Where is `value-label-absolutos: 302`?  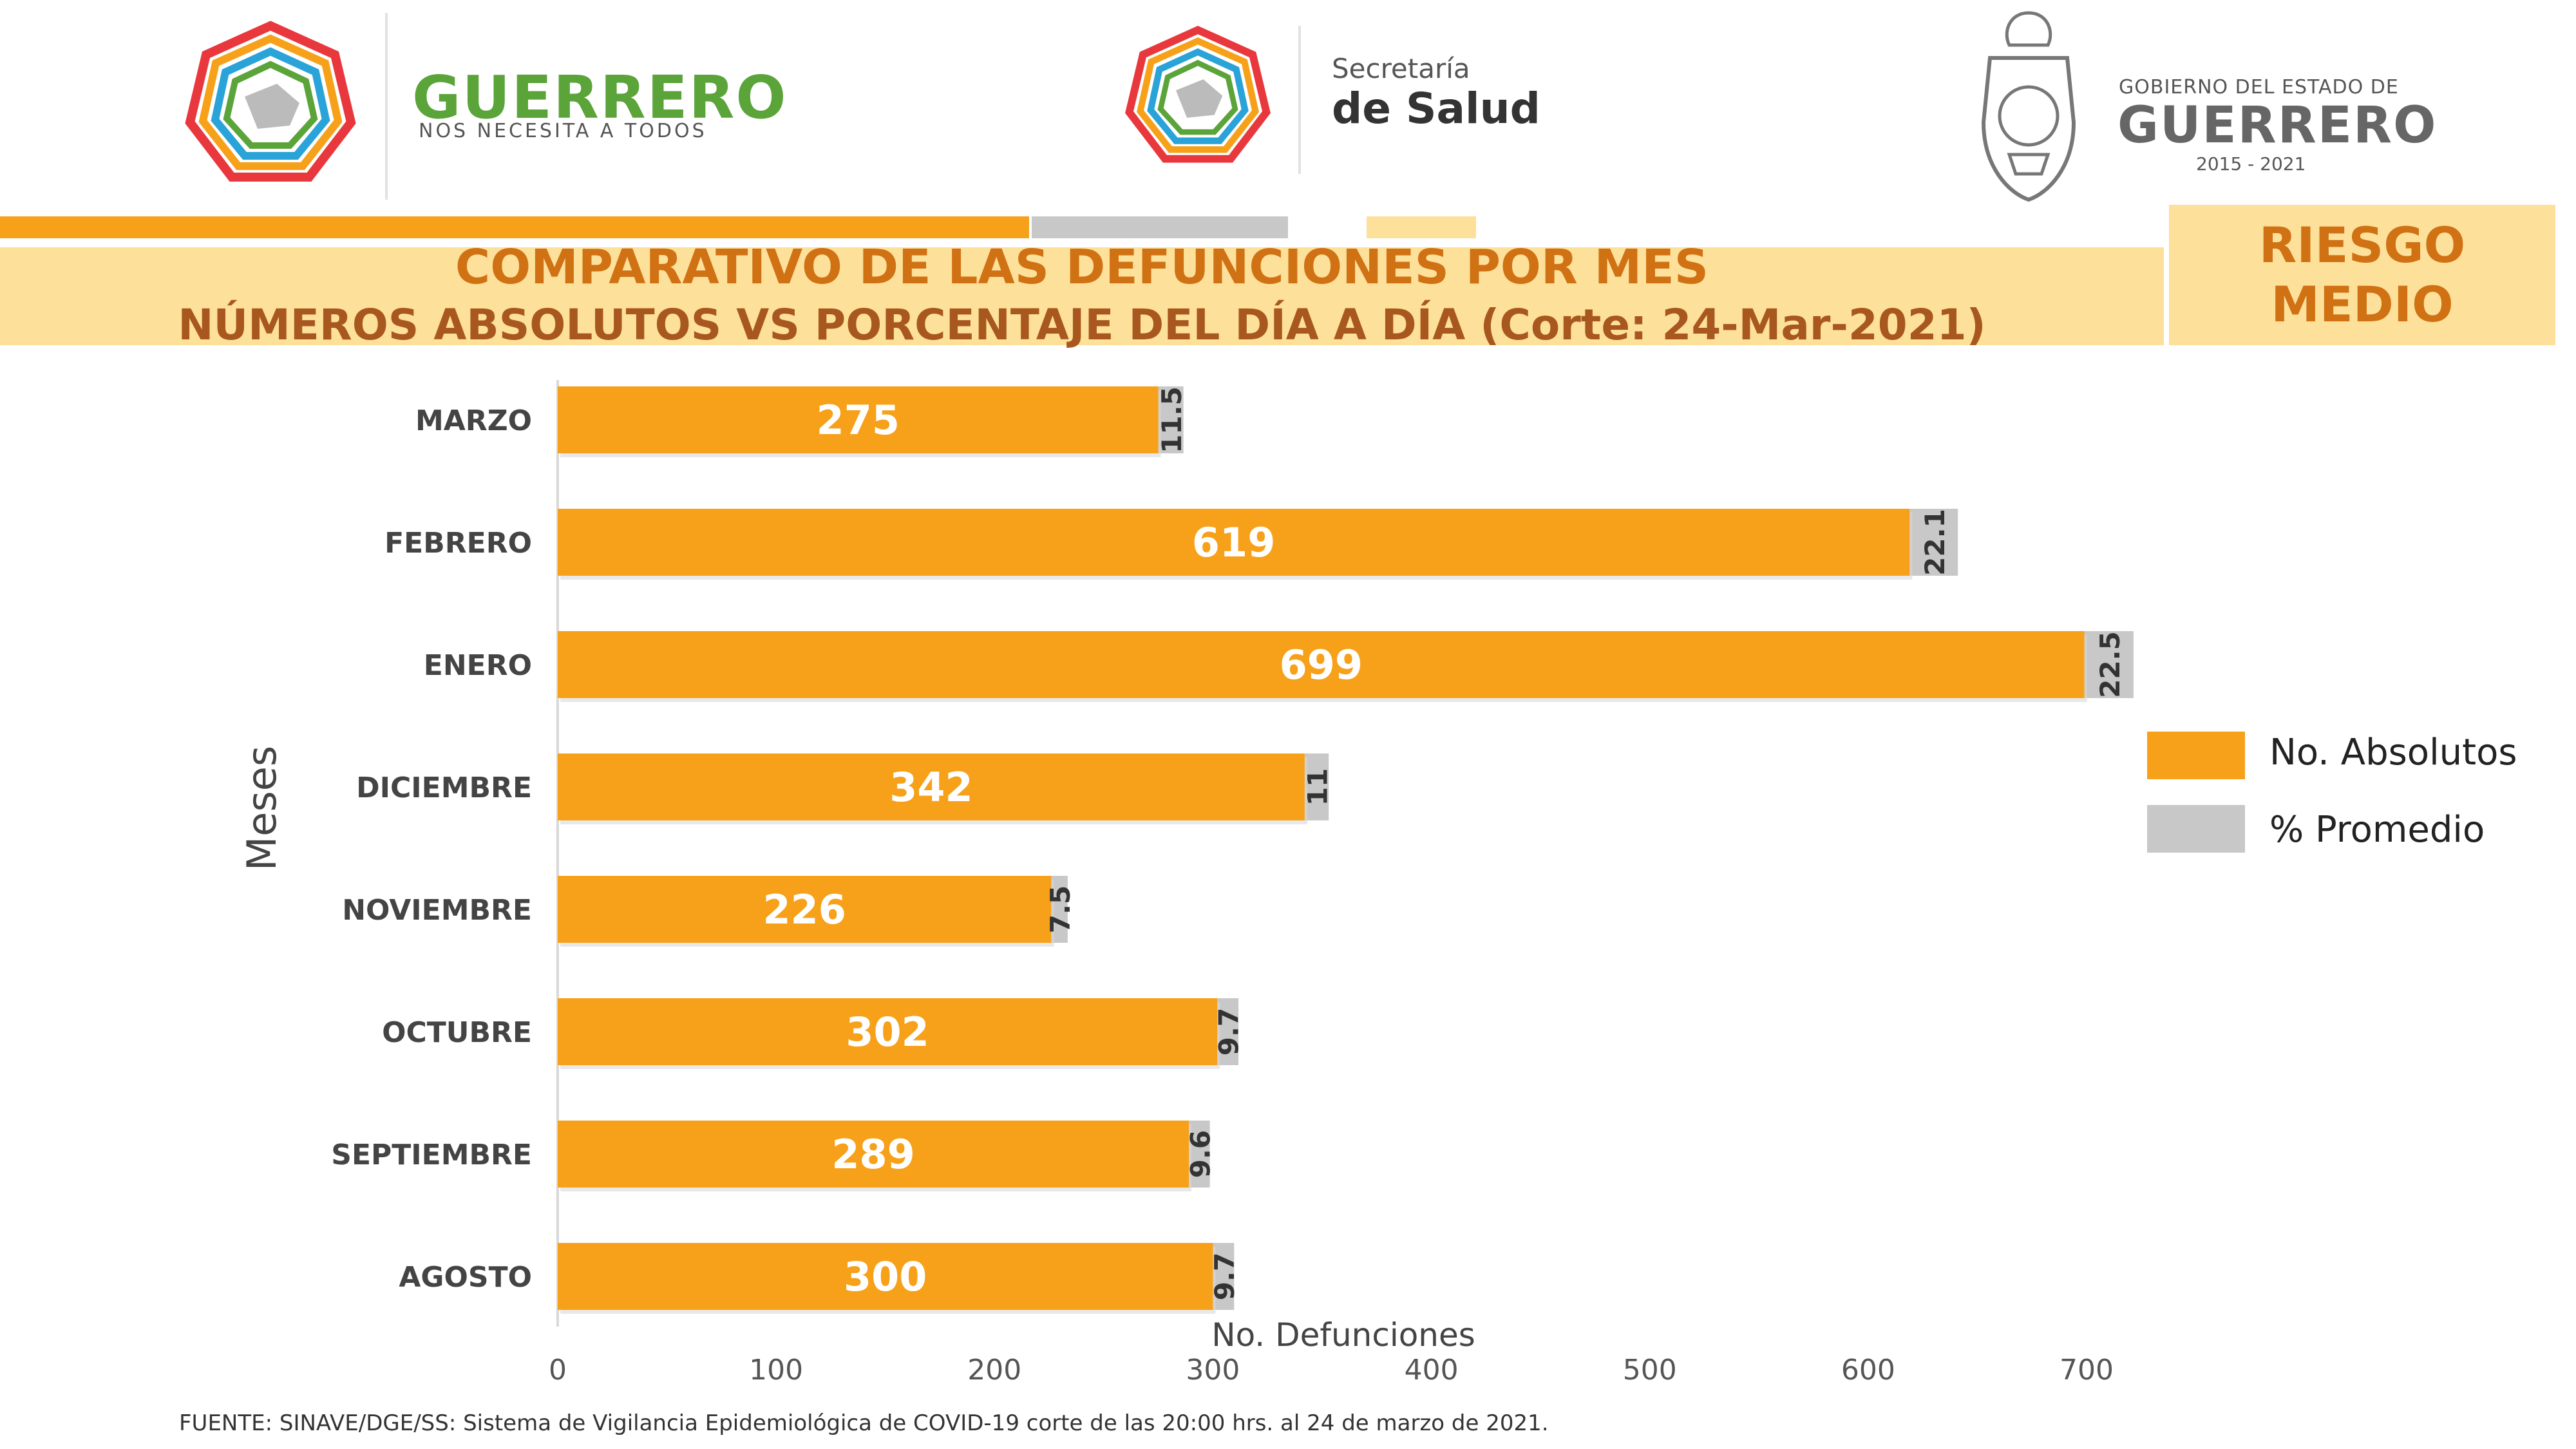 value-label-absolutos: 302 is located at coordinates (887, 1032).